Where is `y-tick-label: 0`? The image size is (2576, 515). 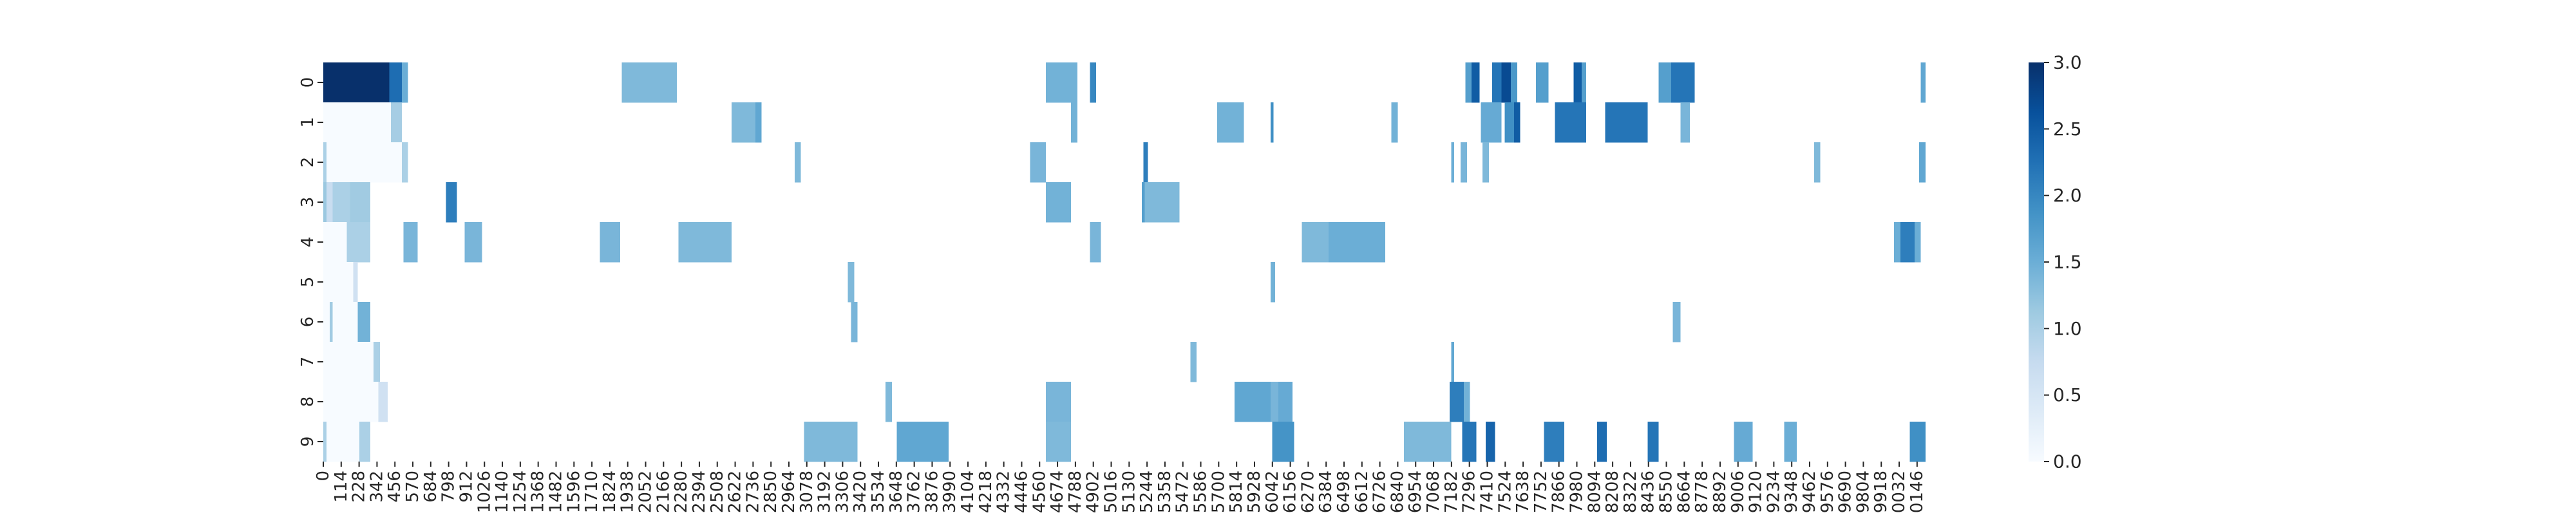
y-tick-label: 0 is located at coordinates (307, 82).